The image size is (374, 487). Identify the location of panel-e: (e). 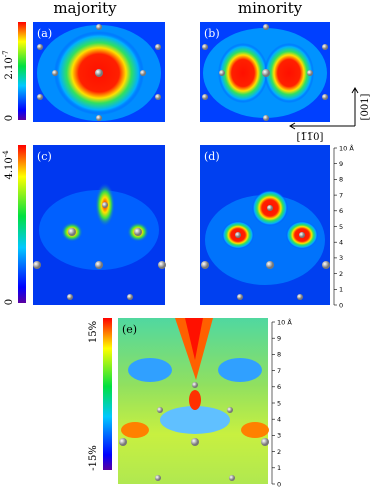
(193, 401).